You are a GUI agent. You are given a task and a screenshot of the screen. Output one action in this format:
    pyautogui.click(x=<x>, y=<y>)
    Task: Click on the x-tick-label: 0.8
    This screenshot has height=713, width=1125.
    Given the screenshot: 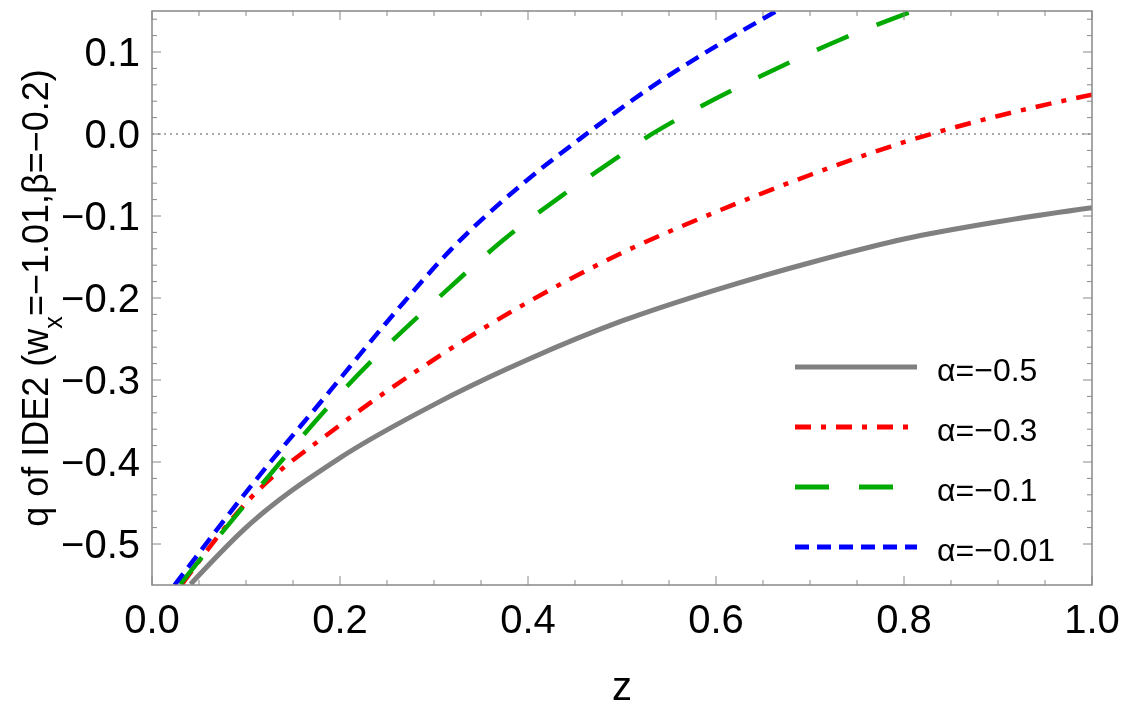 What is the action you would take?
    pyautogui.click(x=904, y=619)
    